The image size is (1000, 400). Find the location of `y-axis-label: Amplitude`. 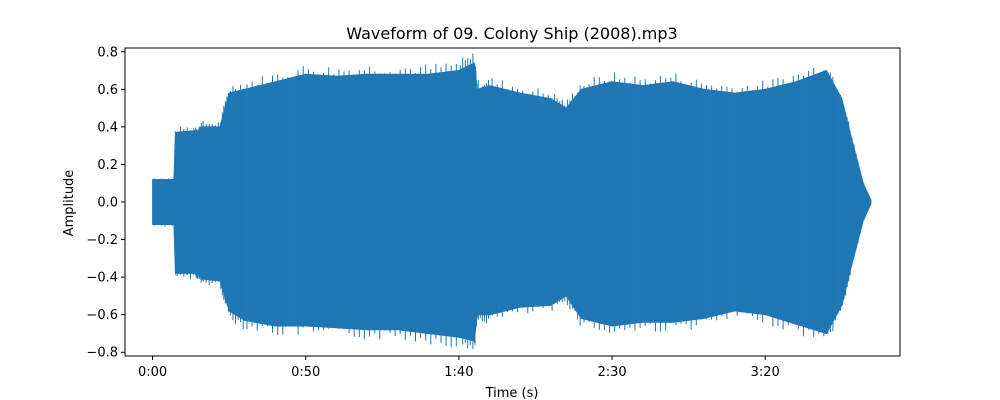

y-axis-label: Amplitude is located at coordinates (69, 203).